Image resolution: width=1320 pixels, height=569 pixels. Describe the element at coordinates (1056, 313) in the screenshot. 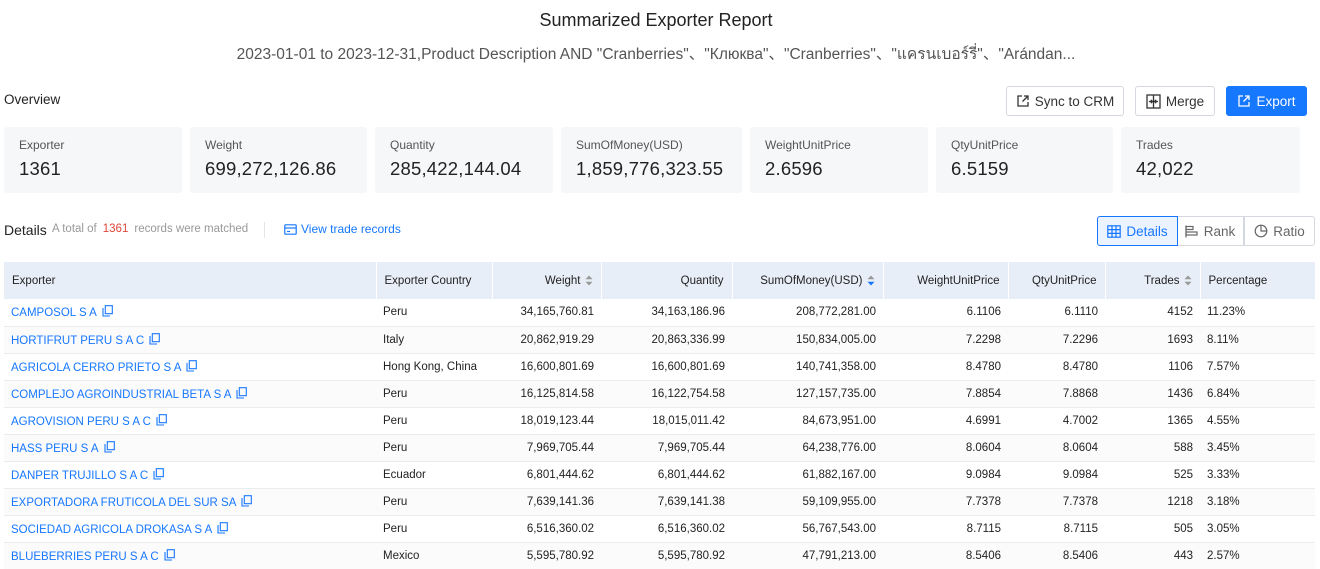

I see `cell-qty-unit-price: 6.1110` at that location.